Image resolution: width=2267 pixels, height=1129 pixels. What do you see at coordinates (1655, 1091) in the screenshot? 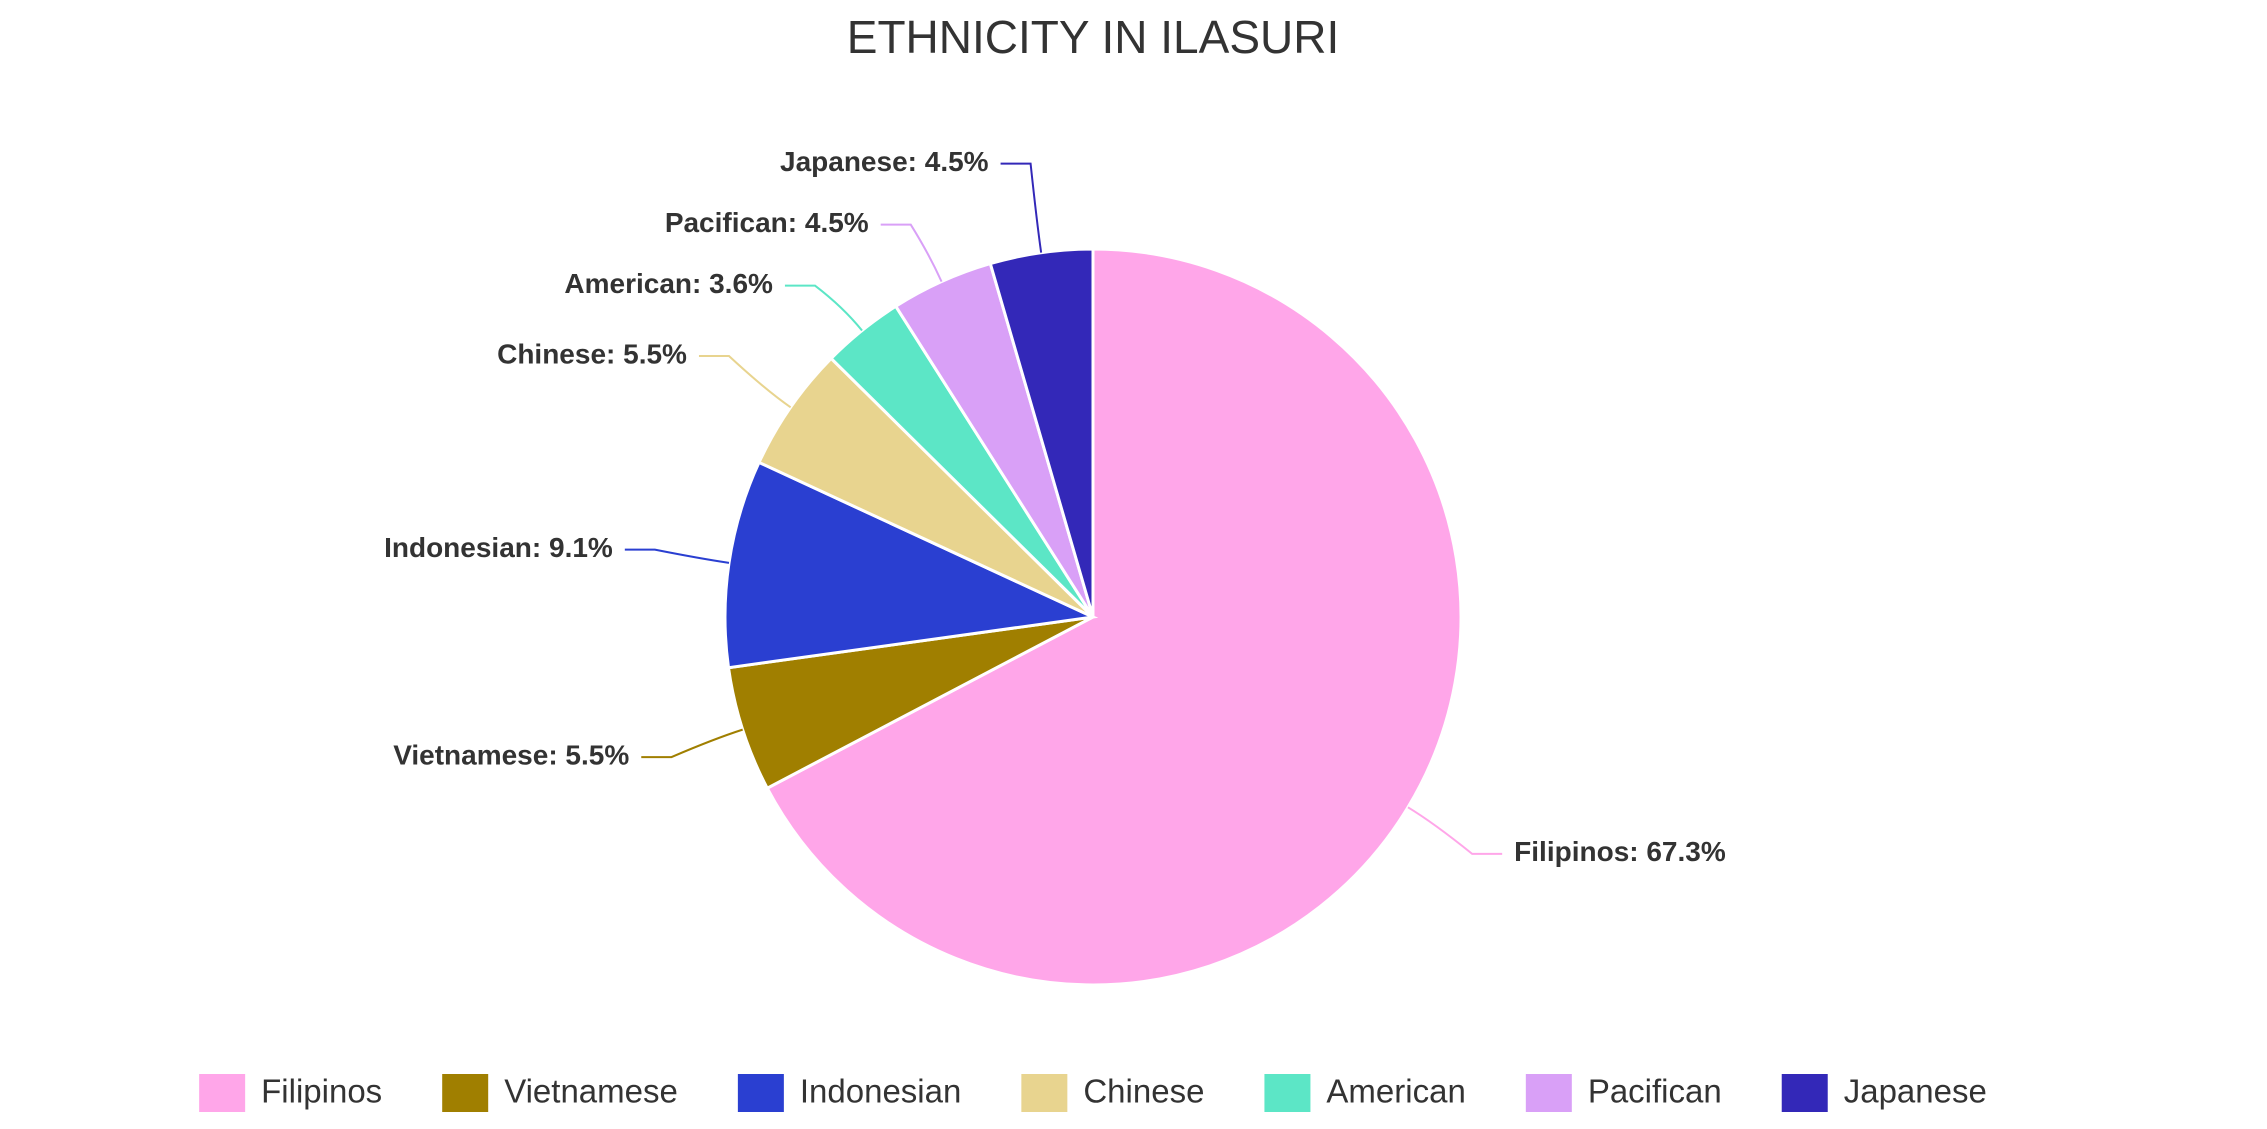
I see `legend-label: Pacifican` at bounding box center [1655, 1091].